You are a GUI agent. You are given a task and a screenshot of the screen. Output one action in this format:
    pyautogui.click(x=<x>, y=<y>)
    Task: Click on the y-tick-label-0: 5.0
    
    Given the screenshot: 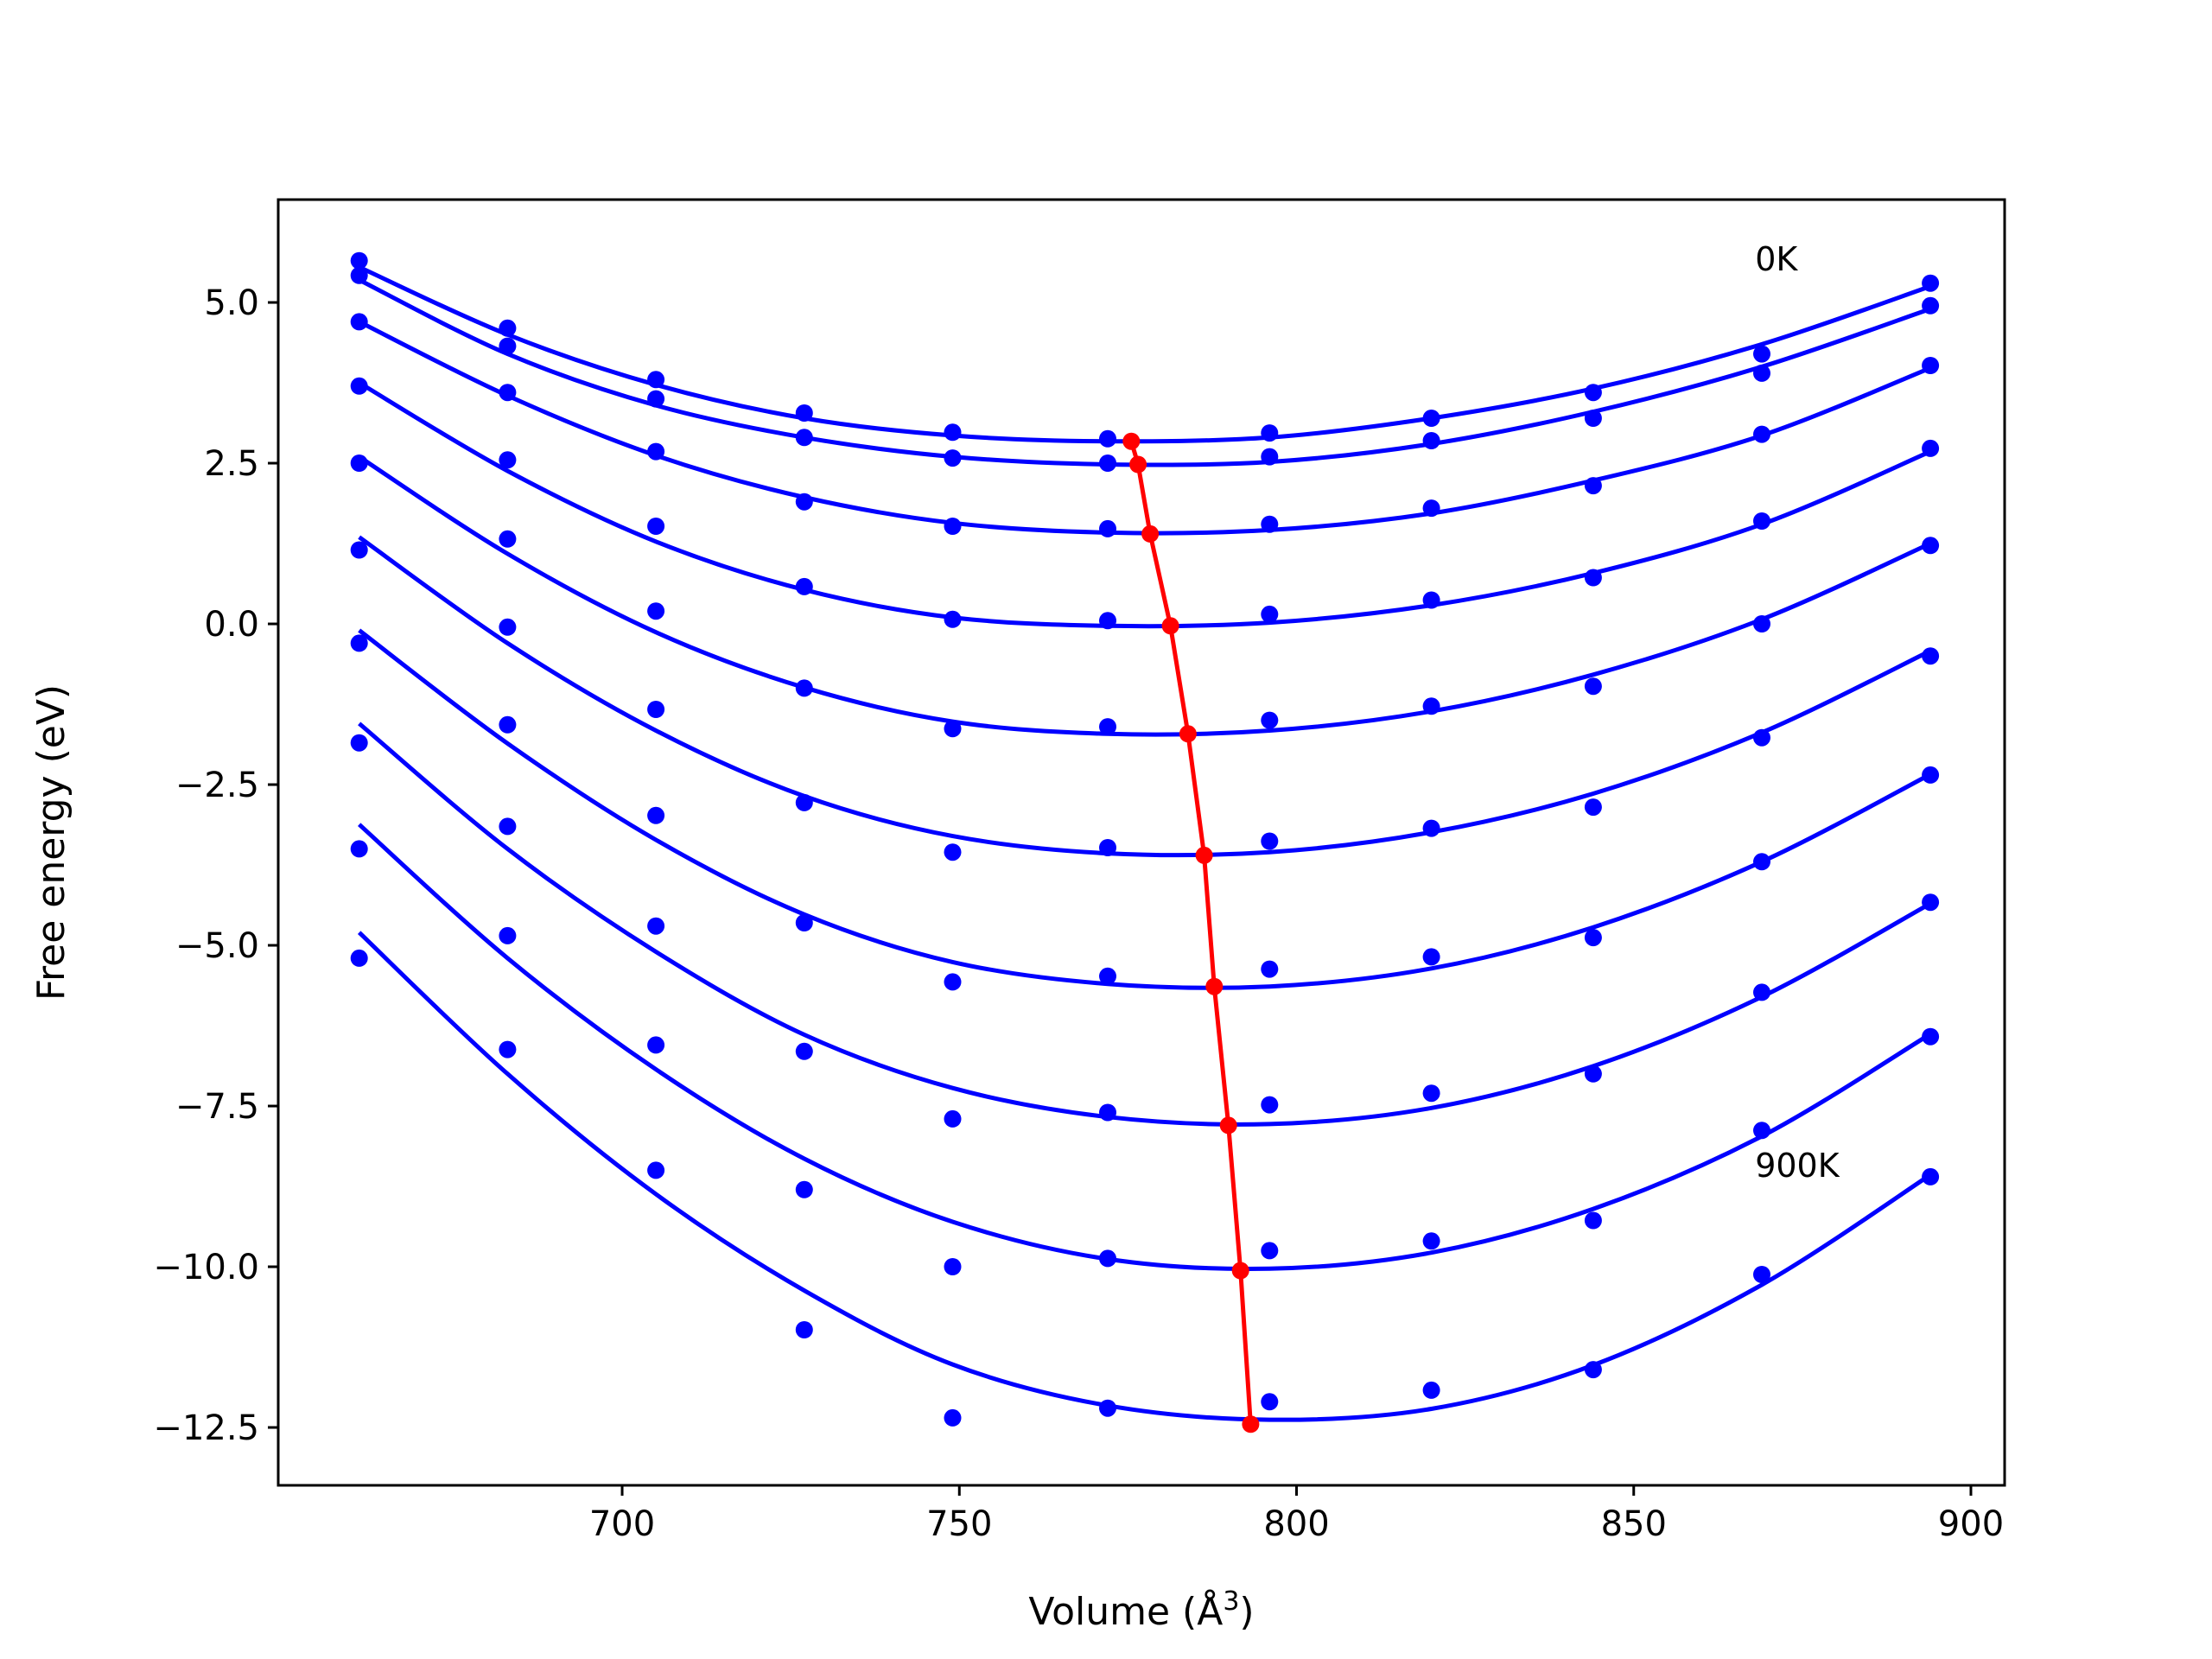 What is the action you would take?
    pyautogui.click(x=232, y=303)
    